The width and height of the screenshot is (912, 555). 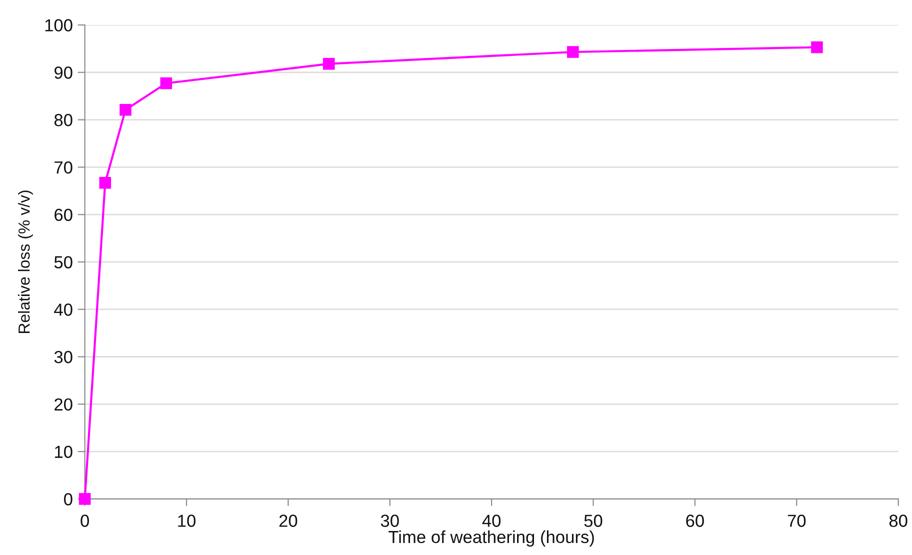 What do you see at coordinates (84, 520) in the screenshot?
I see `x-tick-label: 0` at bounding box center [84, 520].